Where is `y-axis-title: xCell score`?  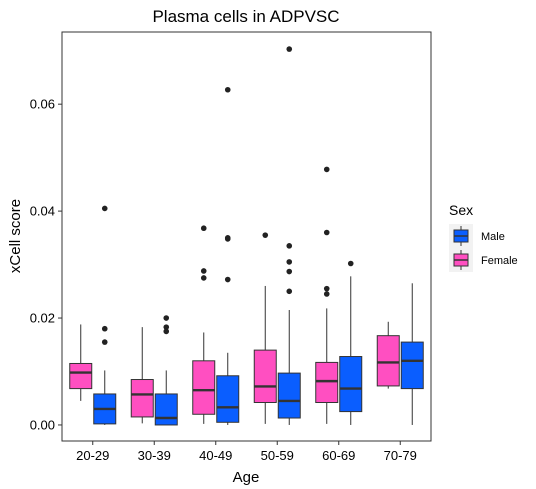 y-axis-title: xCell score is located at coordinates (15, 236).